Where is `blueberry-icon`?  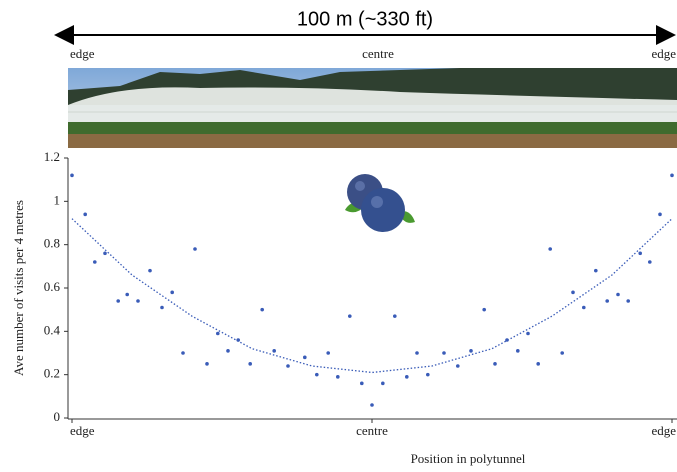
blueberry-icon is located at coordinates (380, 203).